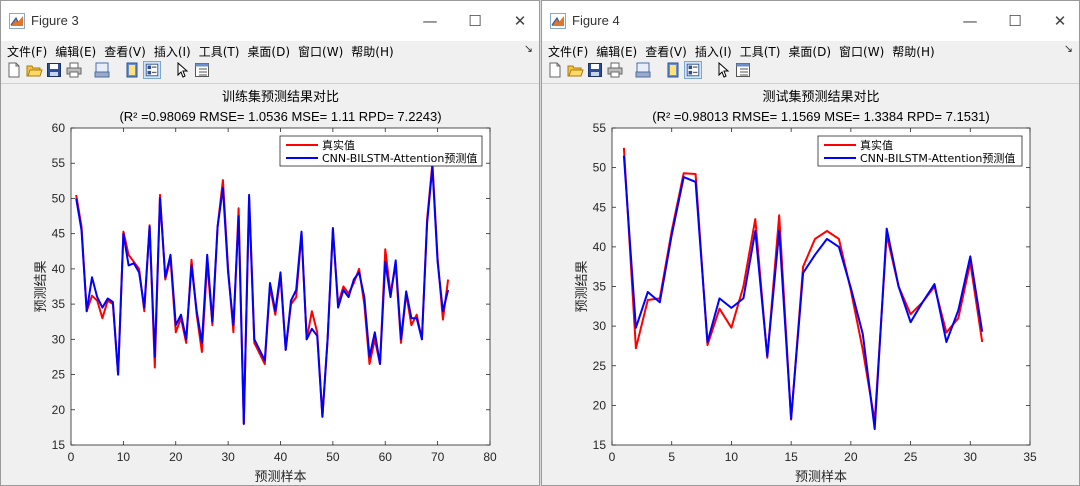 The image size is (1080, 486). I want to click on window-title: Figure 3, so click(55, 20).